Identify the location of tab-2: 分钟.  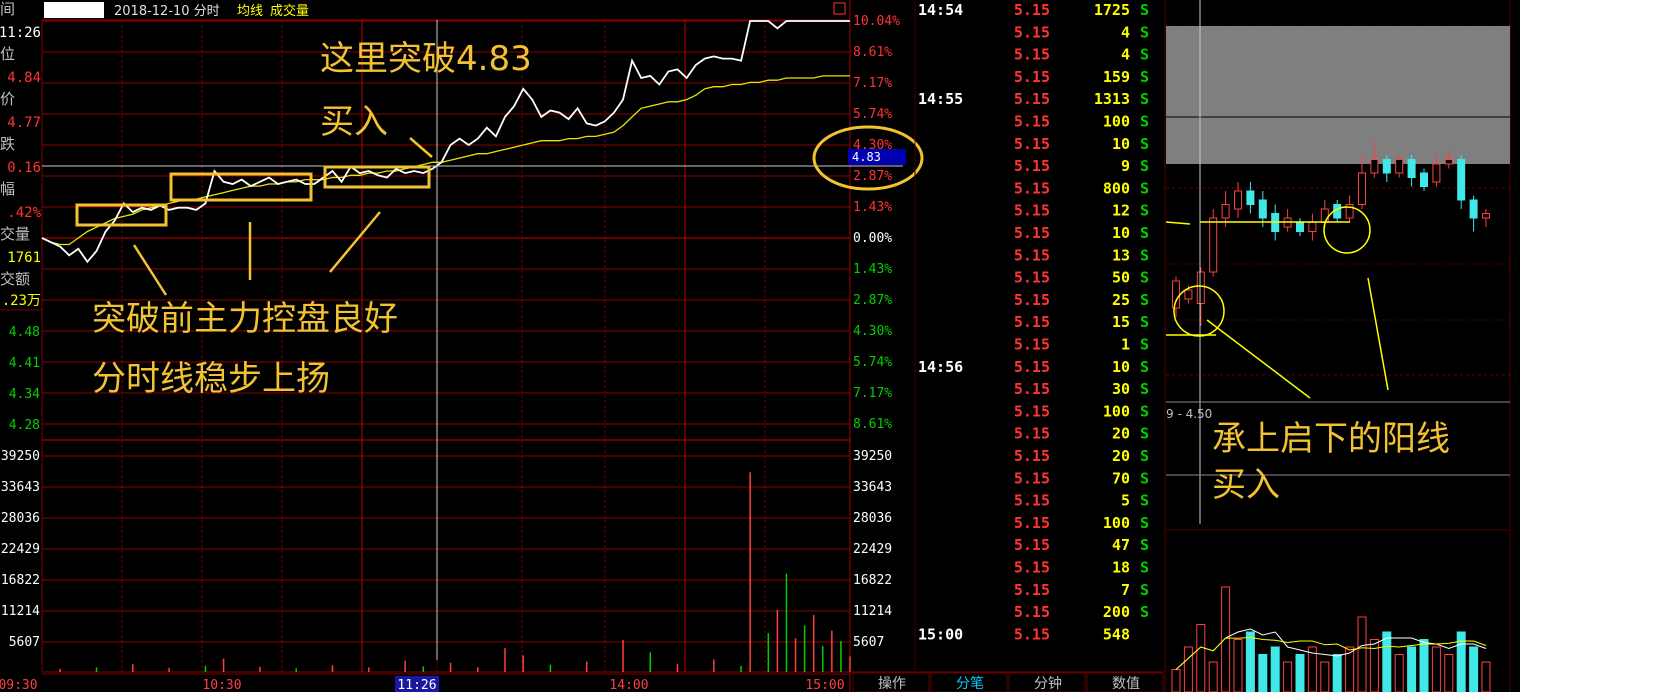
(1047, 682).